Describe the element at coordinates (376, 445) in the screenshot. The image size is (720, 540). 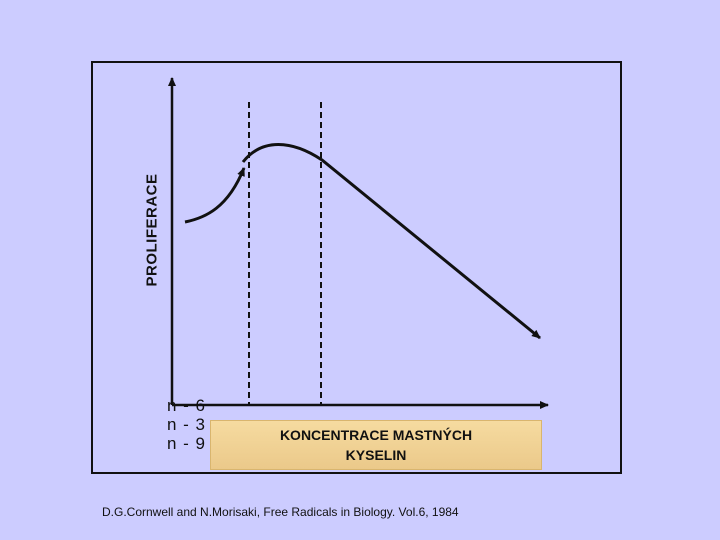
I see `x-axis-label-box: KONCENTRACE MASTNÝCH KYSELIN` at that location.